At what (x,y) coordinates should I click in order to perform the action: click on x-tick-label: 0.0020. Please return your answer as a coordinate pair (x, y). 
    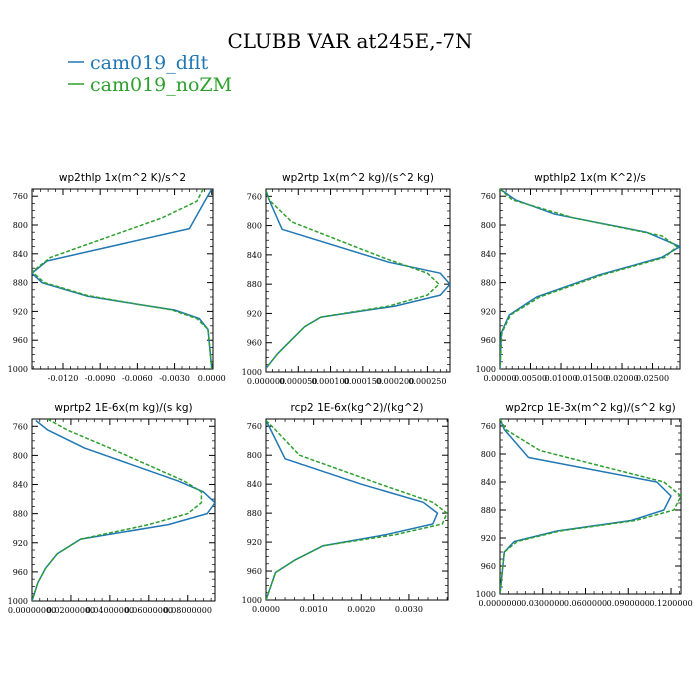
    Looking at the image, I should click on (361, 609).